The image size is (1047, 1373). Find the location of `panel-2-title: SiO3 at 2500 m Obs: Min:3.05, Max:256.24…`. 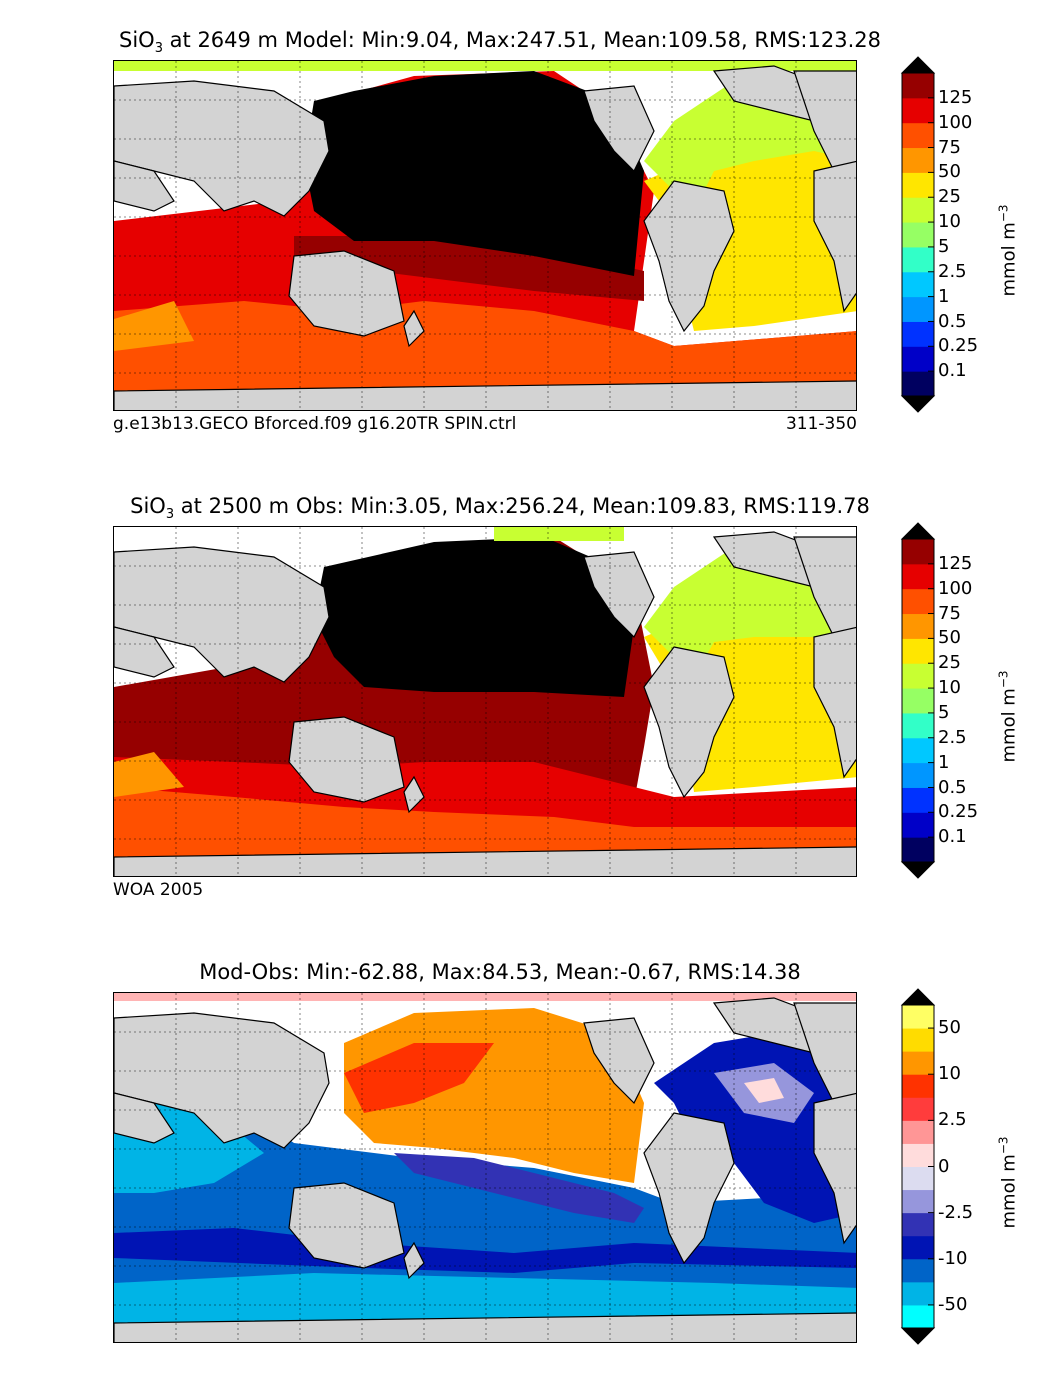

panel-2-title: SiO3 at 2500 m Obs: Min:3.05, Max:256.24… is located at coordinates (500, 508).